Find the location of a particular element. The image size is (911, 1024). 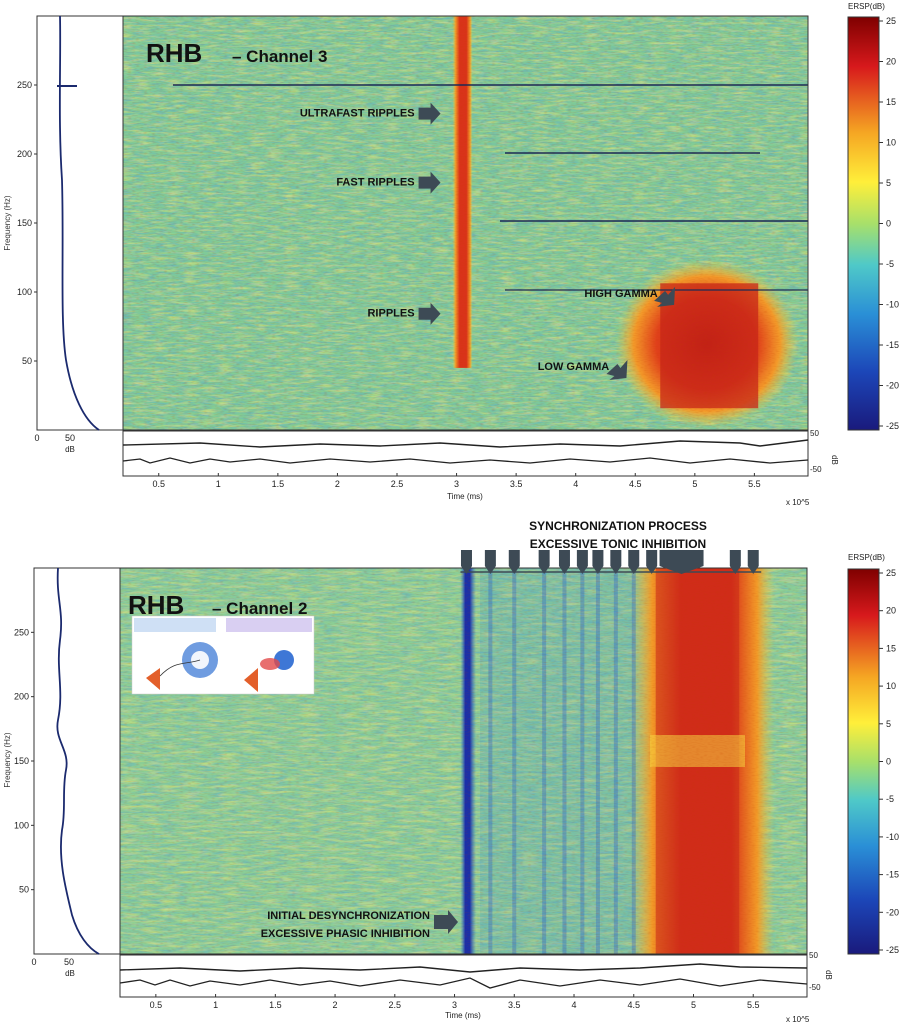

synapse-icon is located at coordinates (270, 664).